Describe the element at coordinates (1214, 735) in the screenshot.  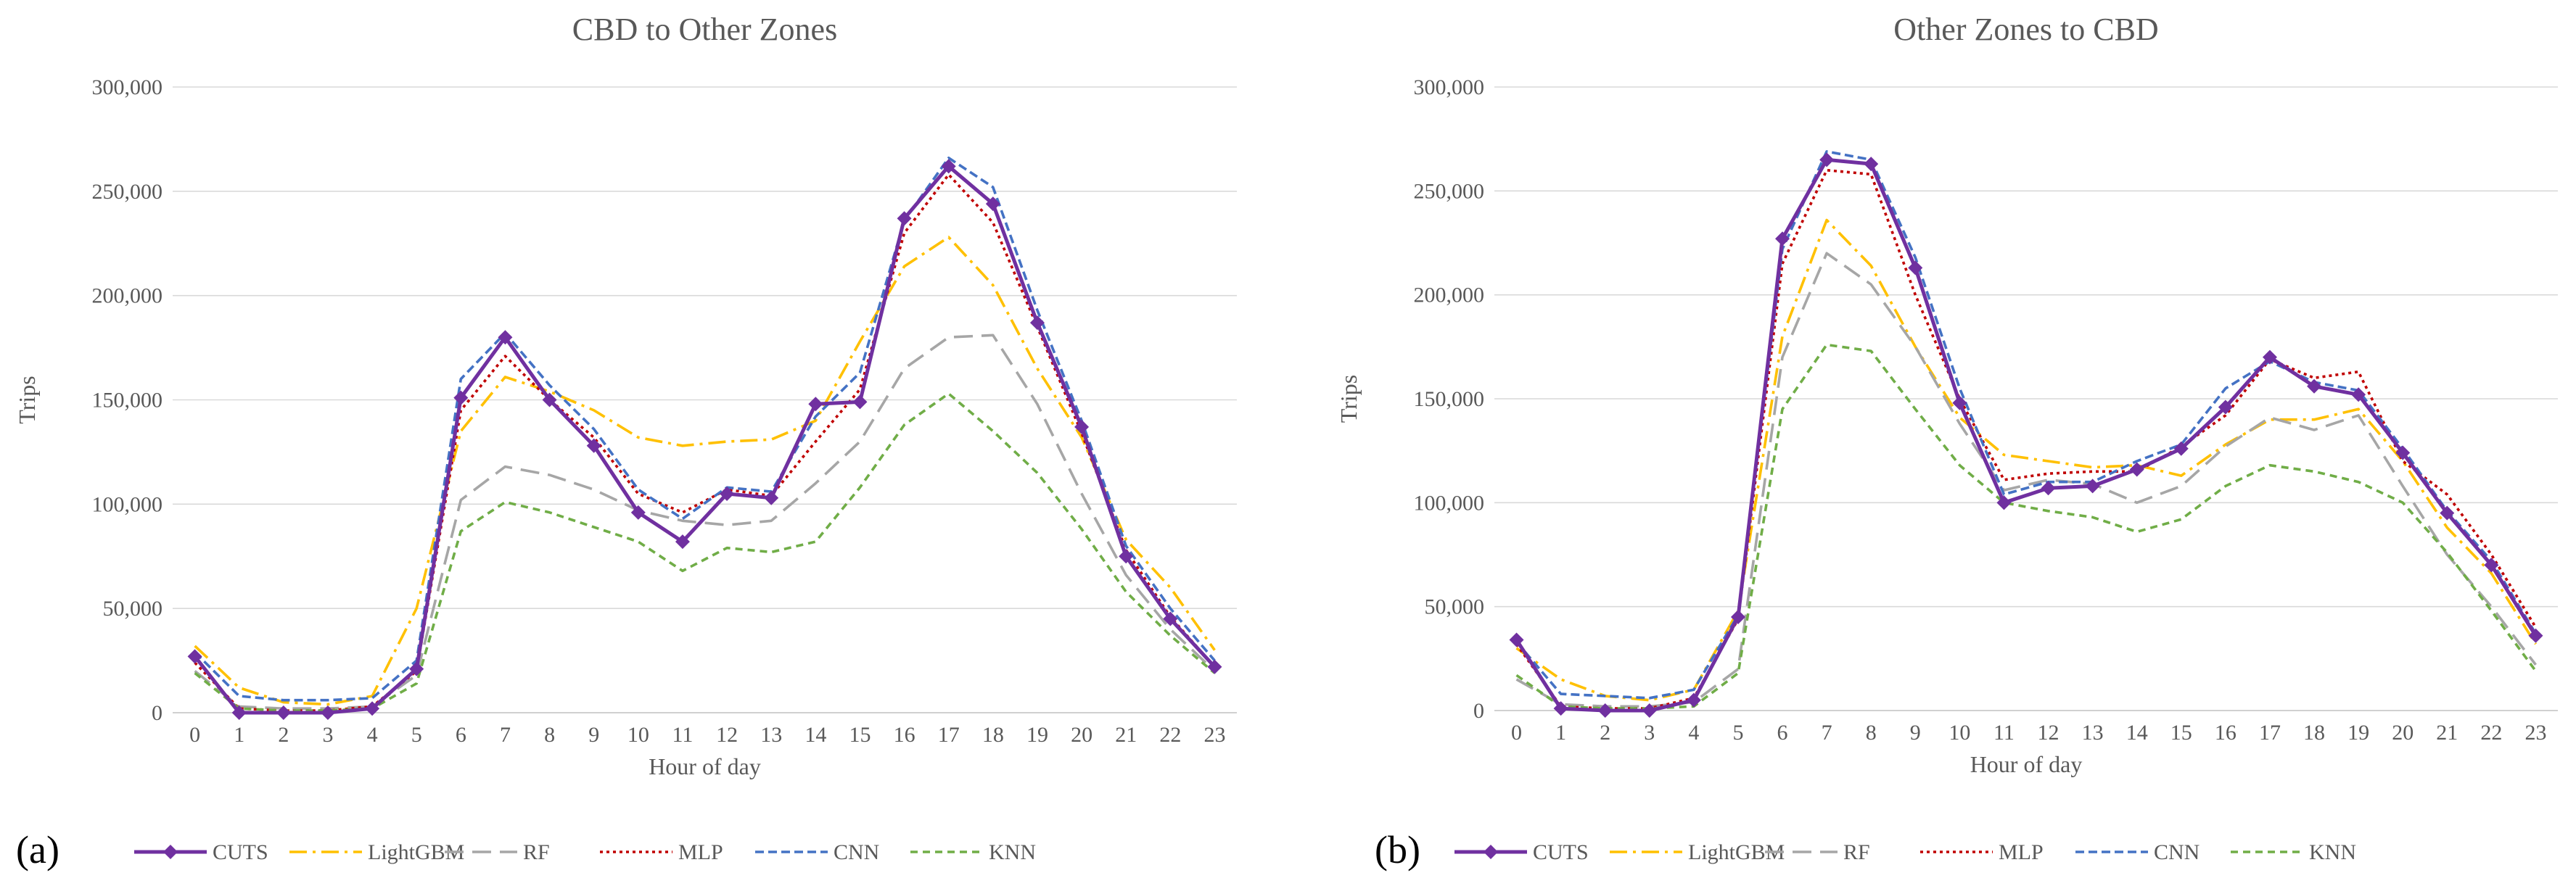
I see `x-tick-label: 23` at that location.